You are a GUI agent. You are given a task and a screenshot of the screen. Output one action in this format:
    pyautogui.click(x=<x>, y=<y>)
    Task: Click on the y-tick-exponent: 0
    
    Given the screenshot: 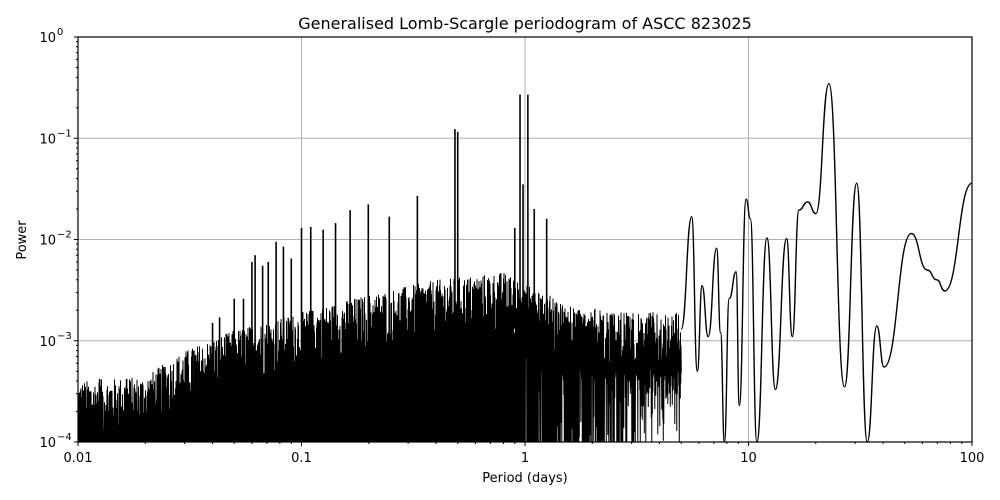 What is the action you would take?
    pyautogui.click(x=60, y=32)
    